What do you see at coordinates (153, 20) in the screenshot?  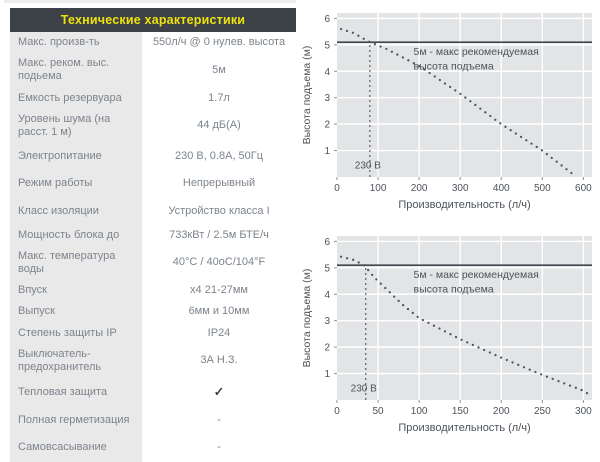 I see `table-title: Технические характеристики` at bounding box center [153, 20].